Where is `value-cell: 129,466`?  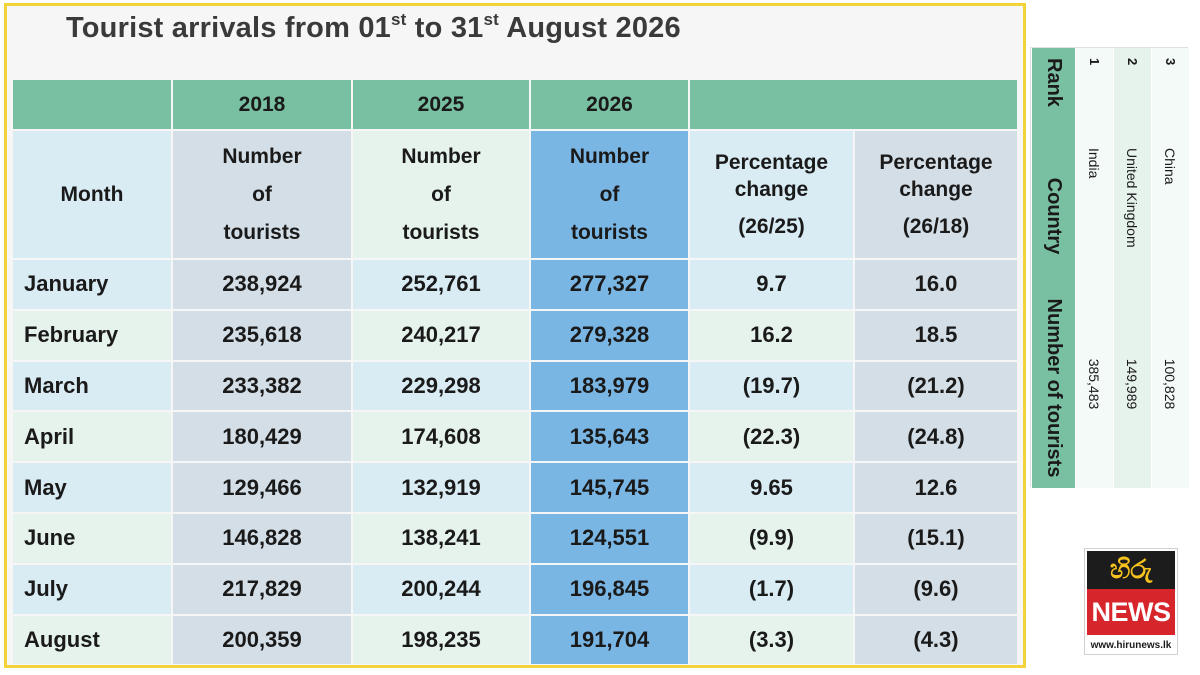 value-cell: 129,466 is located at coordinates (262, 487).